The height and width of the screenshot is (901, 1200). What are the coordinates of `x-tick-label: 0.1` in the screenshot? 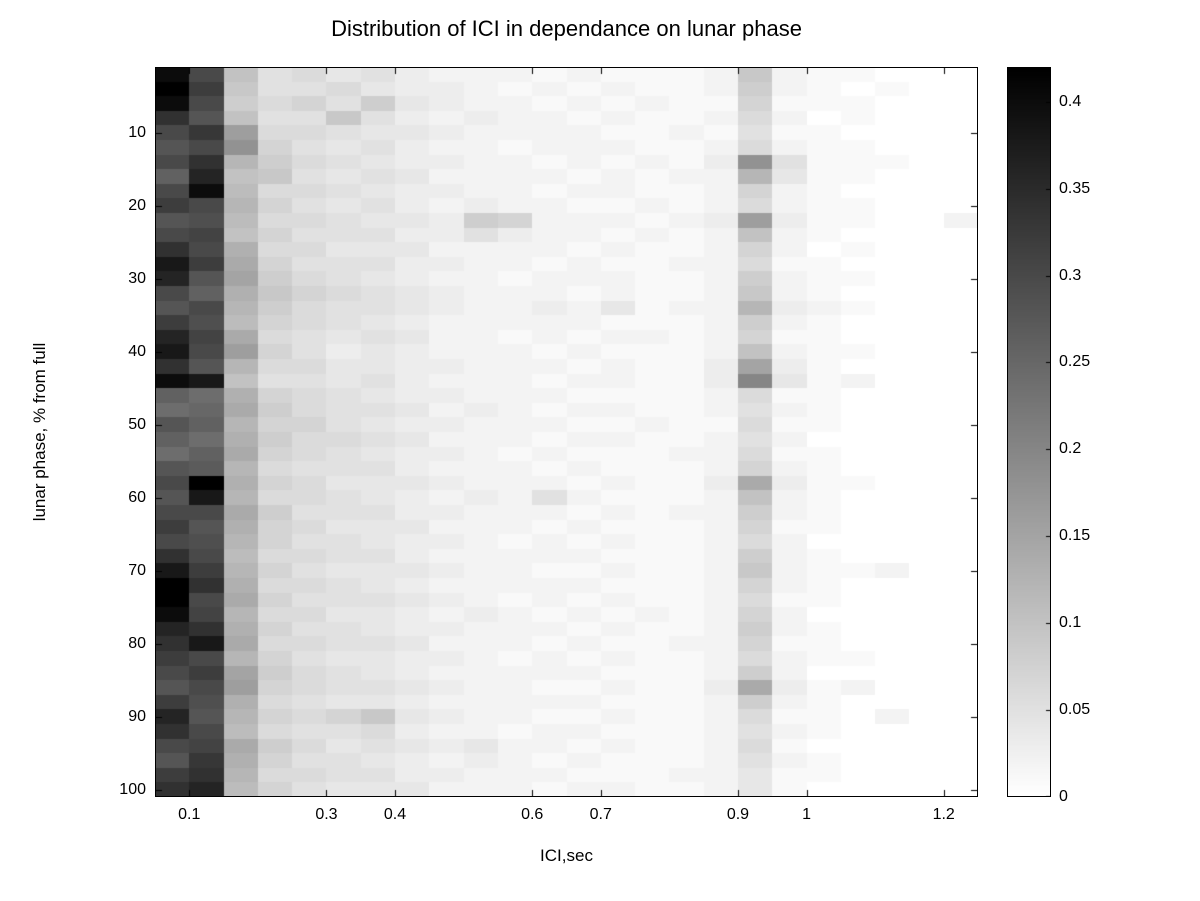 It's located at (189, 814).